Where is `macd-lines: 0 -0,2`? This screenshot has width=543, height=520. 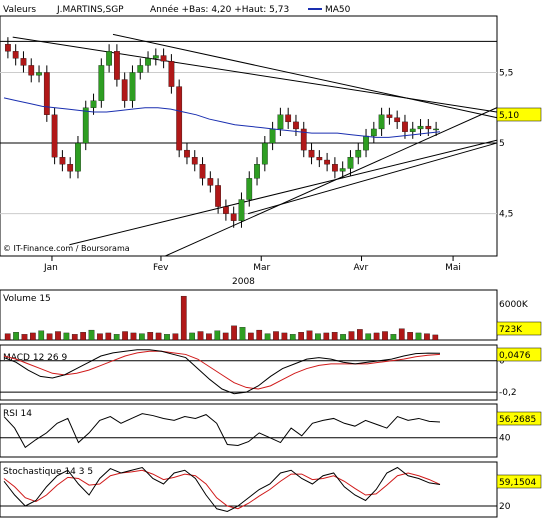
macd-lines: 0 -0,2 is located at coordinates (258, 373).